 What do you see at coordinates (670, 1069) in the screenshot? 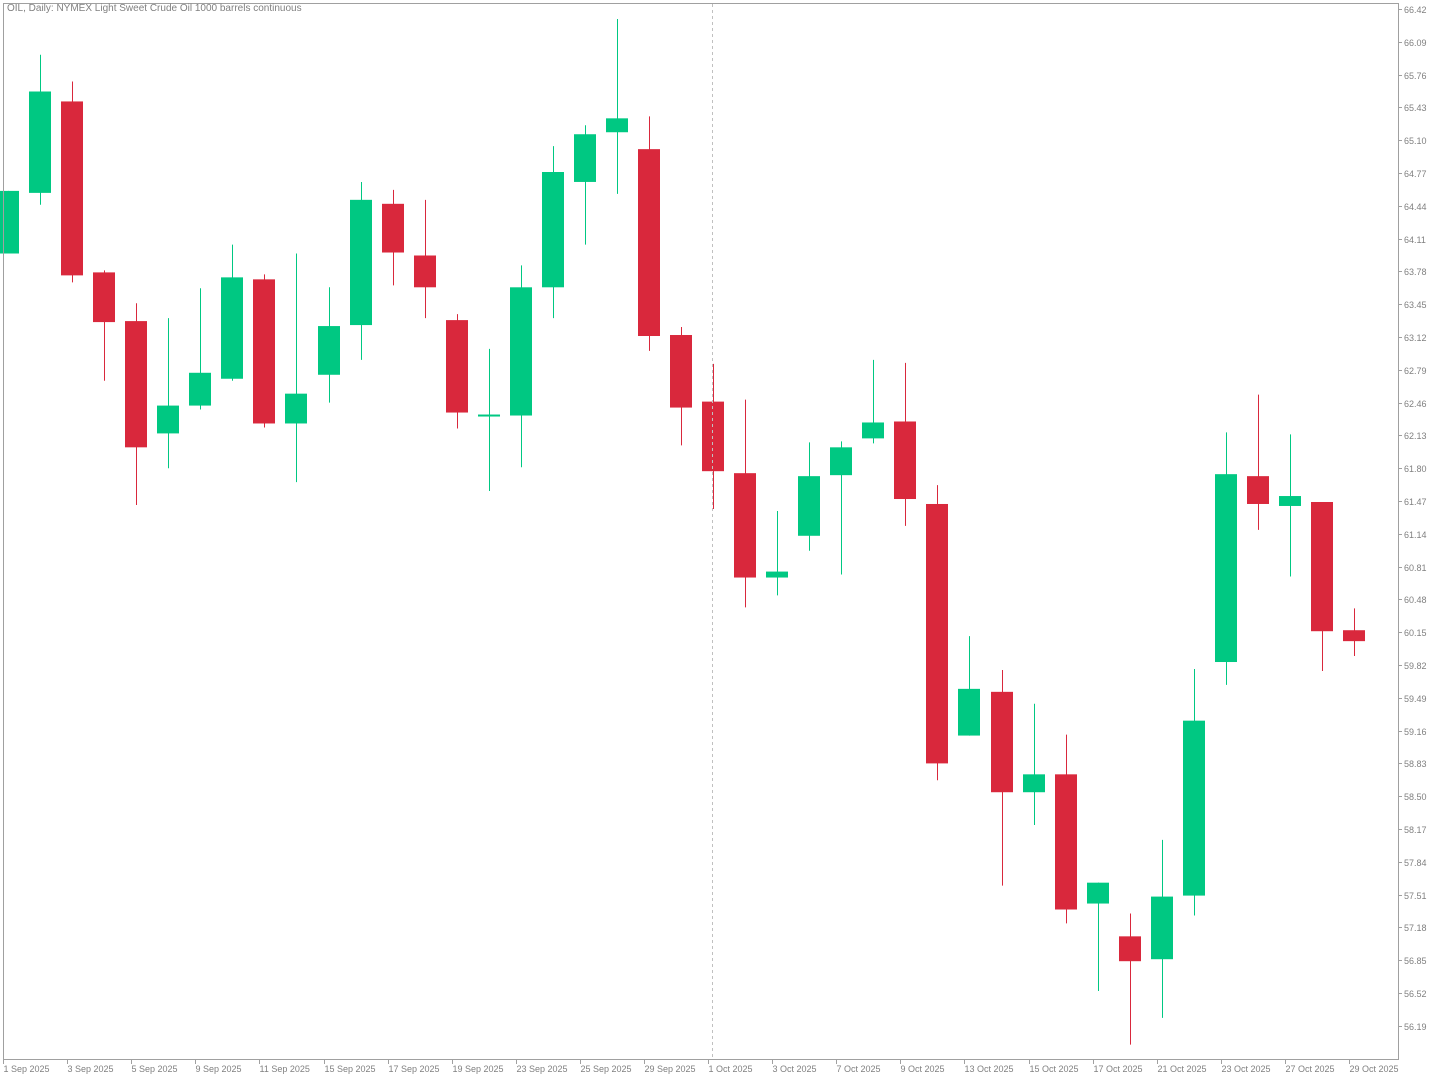
I see `time-tick-label: 29 Sep 2025` at bounding box center [670, 1069].